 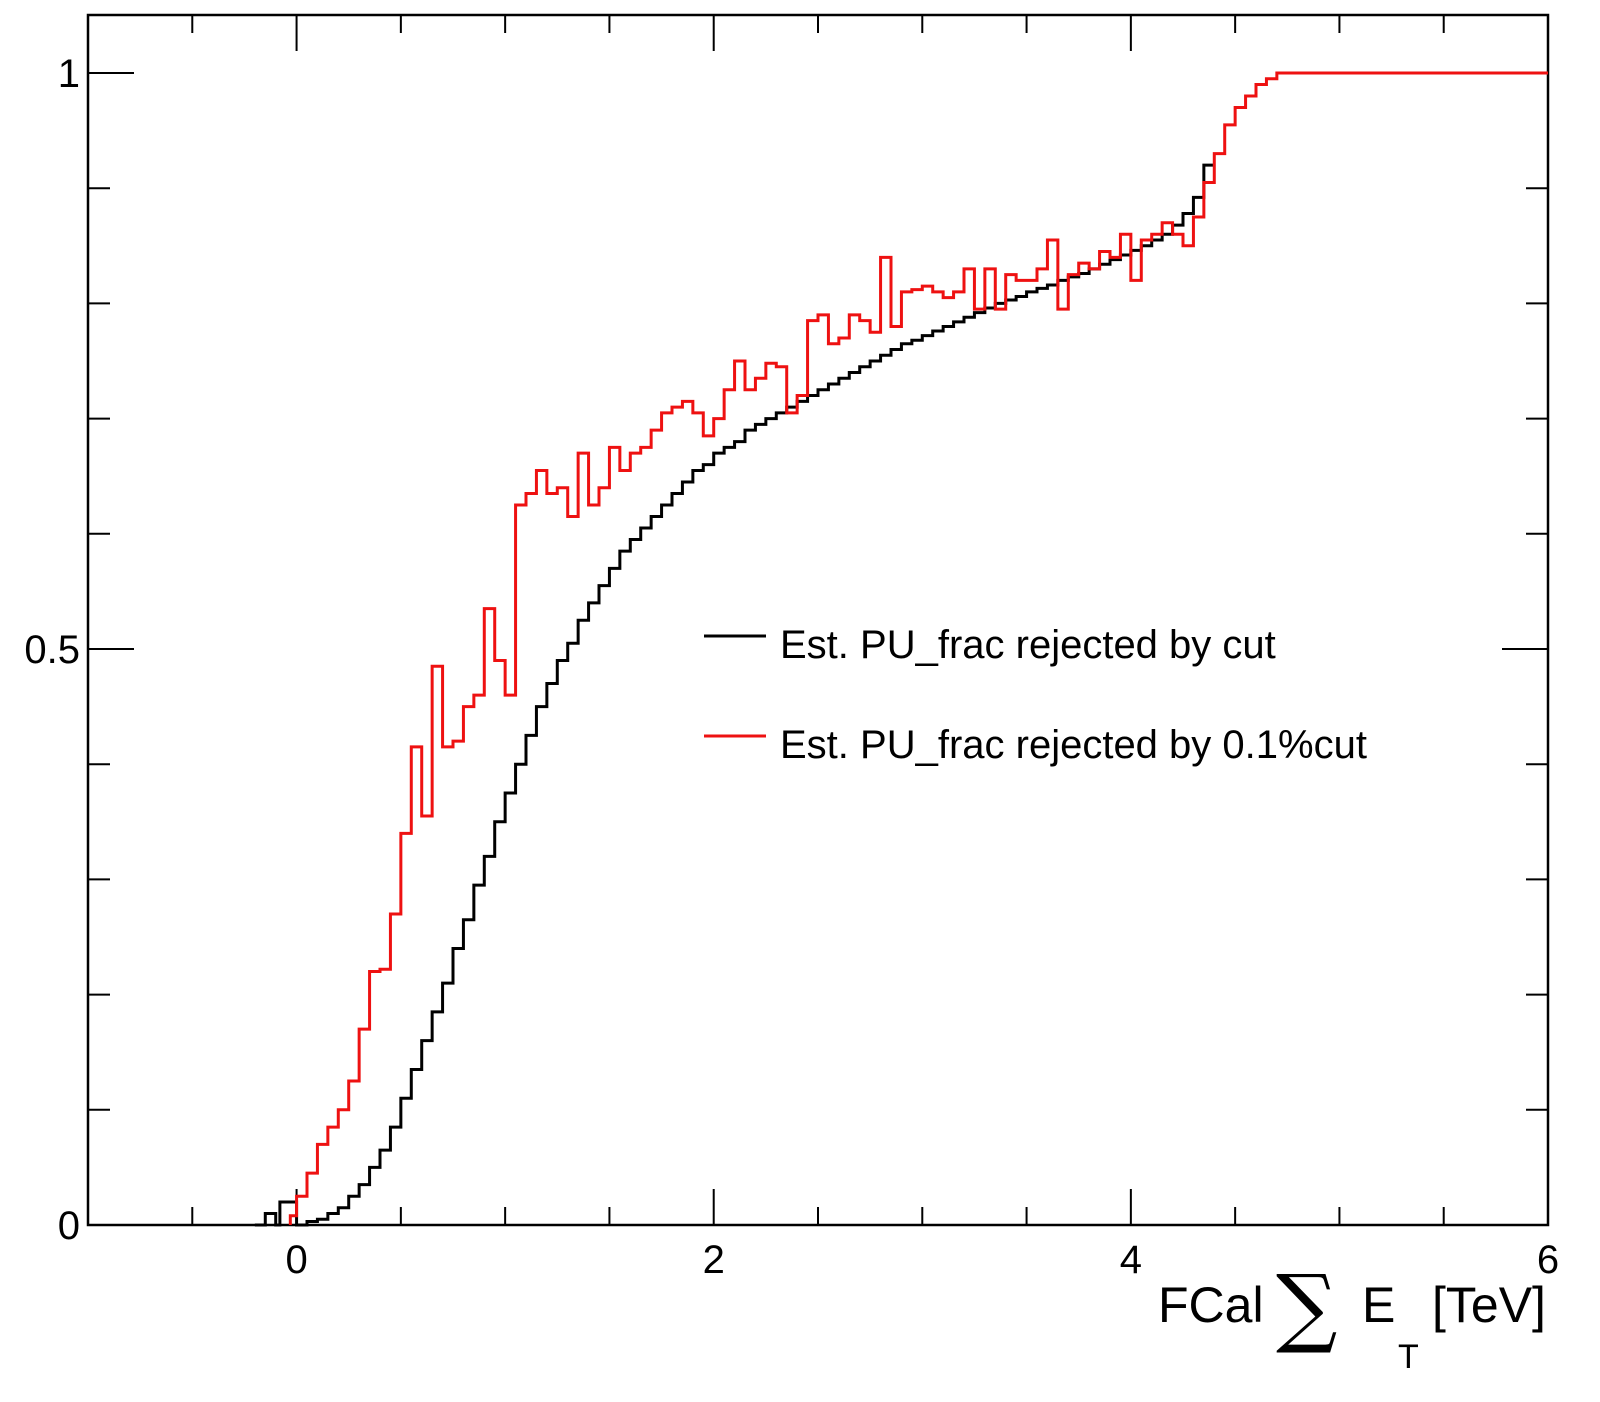 What do you see at coordinates (1408, 1357) in the screenshot?
I see `x-axis-title-subscript: T` at bounding box center [1408, 1357].